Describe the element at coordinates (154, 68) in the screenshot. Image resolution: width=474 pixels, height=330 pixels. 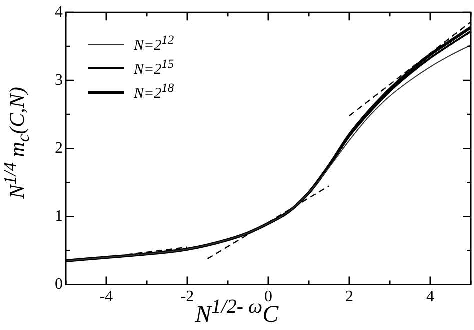
I see `legend-label: N=2$^{15}$` at that location.